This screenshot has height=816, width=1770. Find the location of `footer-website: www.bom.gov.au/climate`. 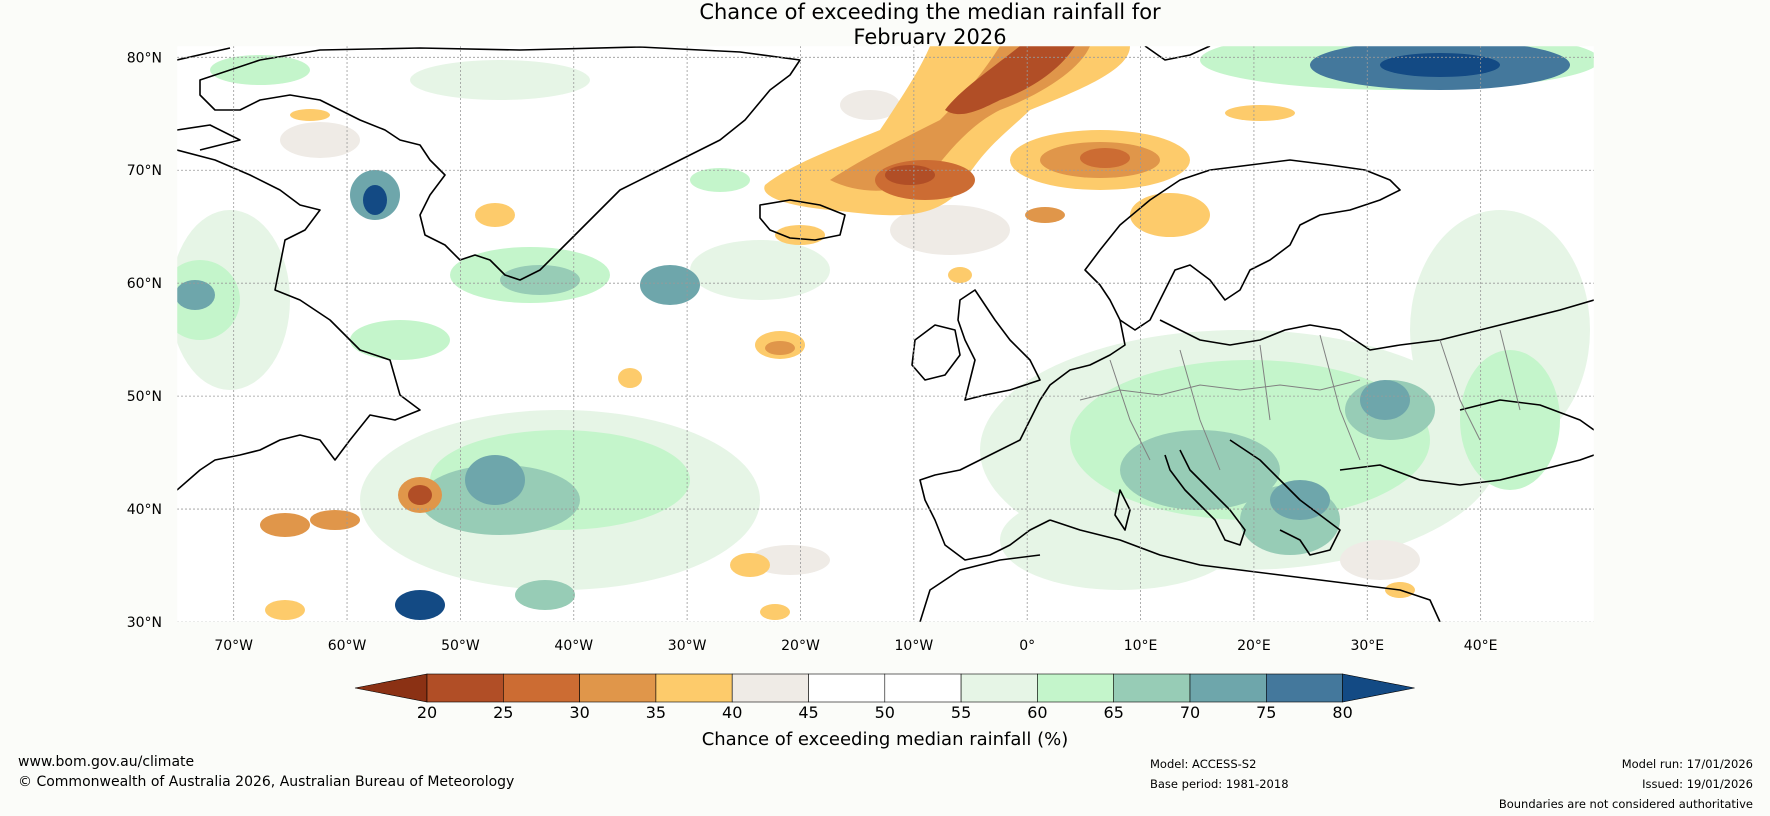

footer-website: www.bom.gov.au/climate is located at coordinates (106, 762).